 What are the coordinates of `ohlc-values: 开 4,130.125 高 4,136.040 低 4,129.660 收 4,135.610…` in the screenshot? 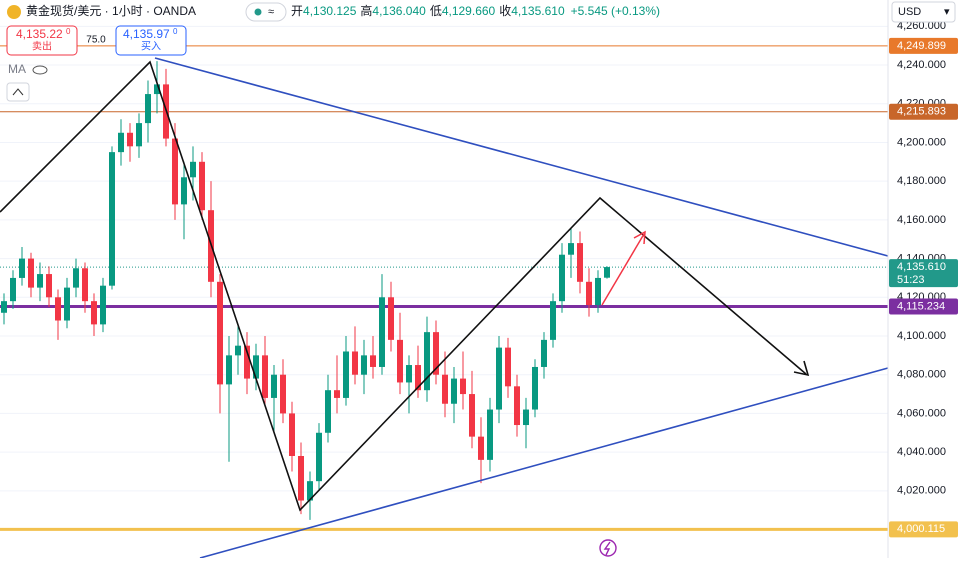 It's located at (475, 10).